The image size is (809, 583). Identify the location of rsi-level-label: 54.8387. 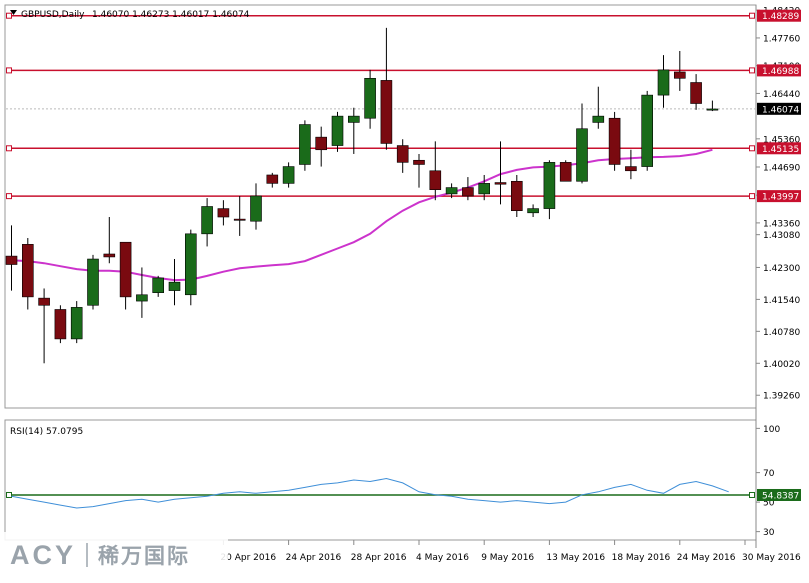
(780, 496).